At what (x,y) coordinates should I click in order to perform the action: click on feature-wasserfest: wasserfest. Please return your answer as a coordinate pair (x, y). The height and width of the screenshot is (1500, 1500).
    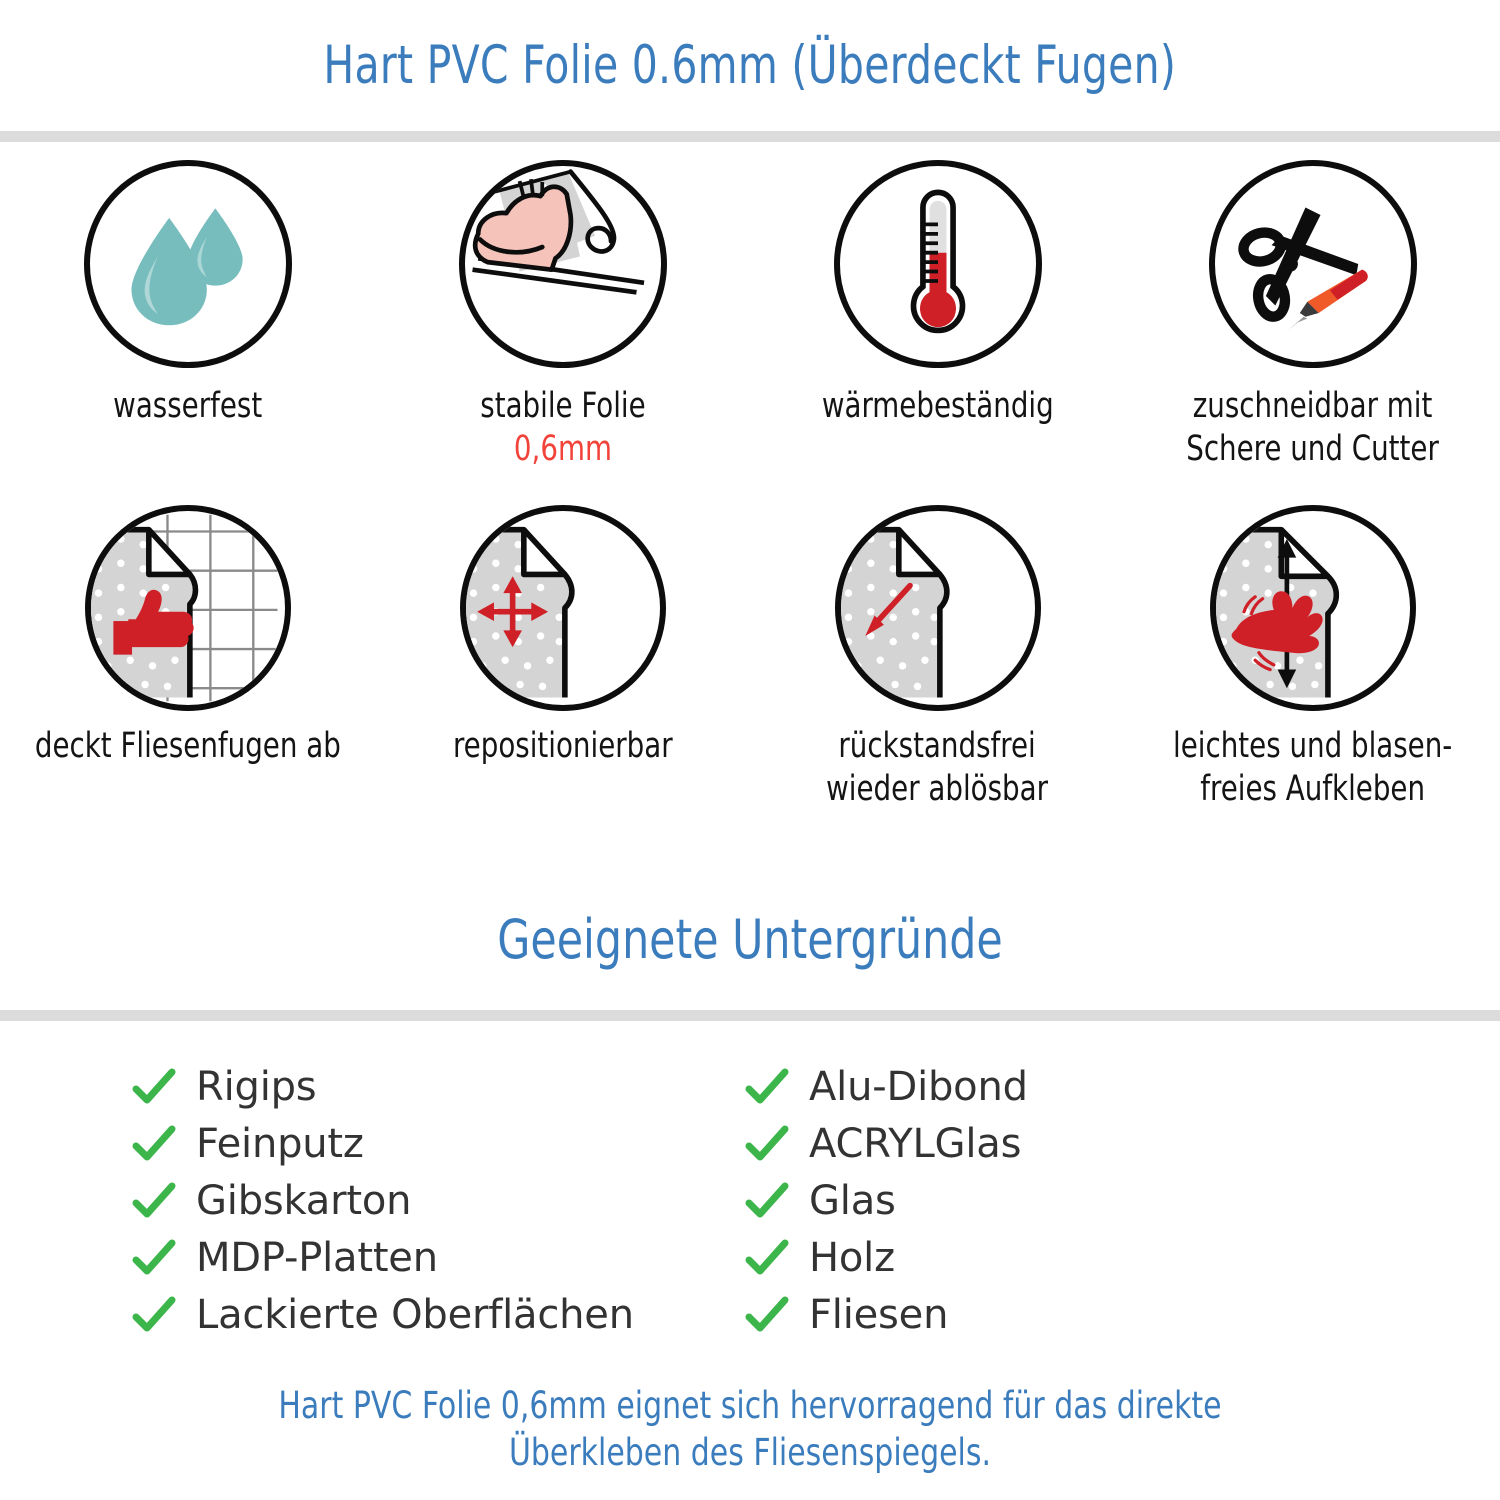
    Looking at the image, I should click on (187, 332).